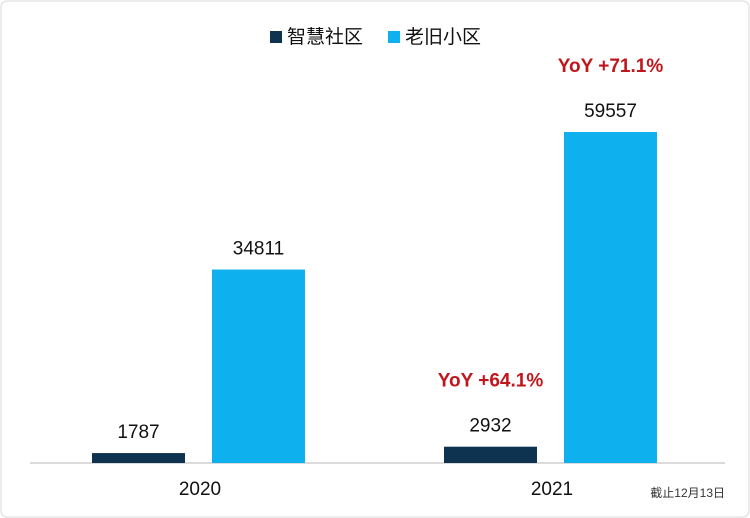 Image resolution: width=750 pixels, height=518 pixels. Describe the element at coordinates (491, 381) in the screenshot. I see `annotation: YoY +64.1%` at that location.